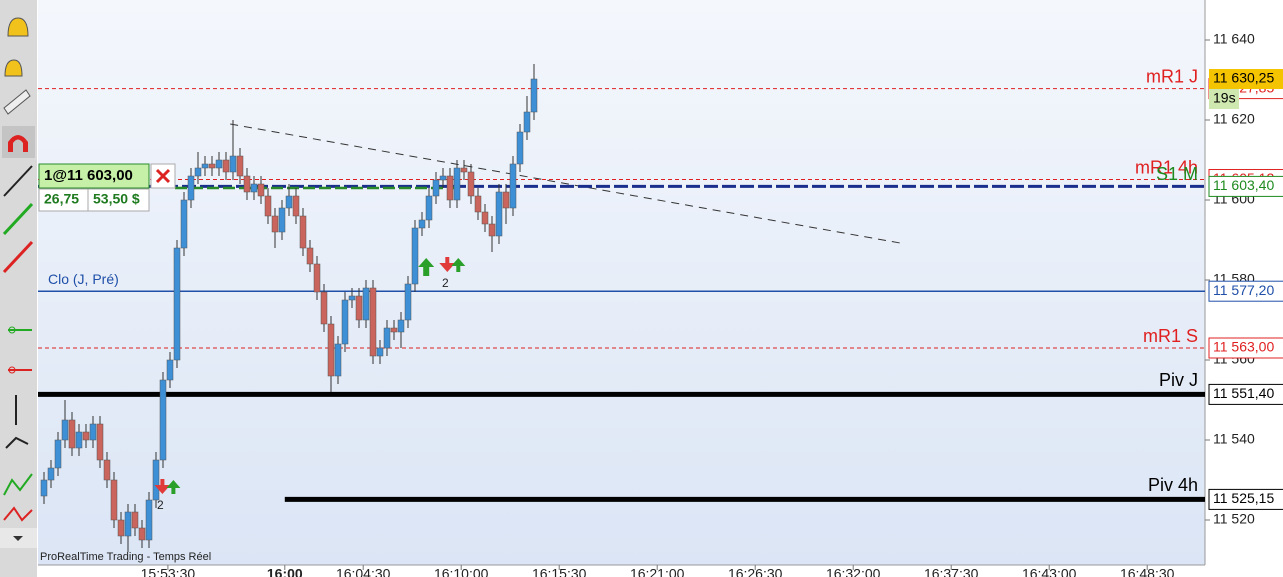 The image size is (1283, 577). What do you see at coordinates (1234, 519) in the screenshot?
I see `y-tick-label: 11 520` at bounding box center [1234, 519].